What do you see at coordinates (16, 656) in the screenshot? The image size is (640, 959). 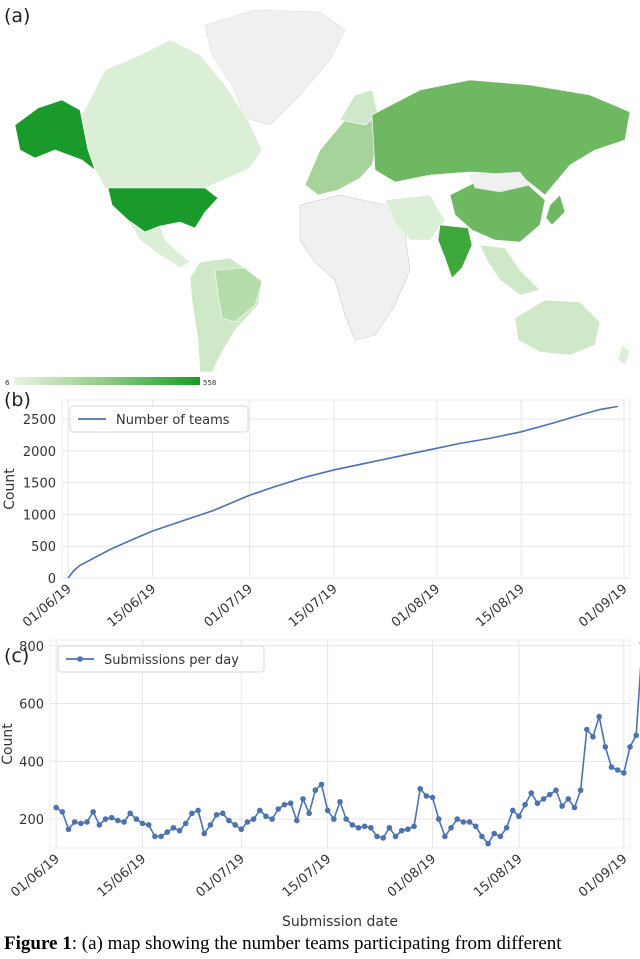 I see `panel-label-c: (c)` at bounding box center [16, 656].